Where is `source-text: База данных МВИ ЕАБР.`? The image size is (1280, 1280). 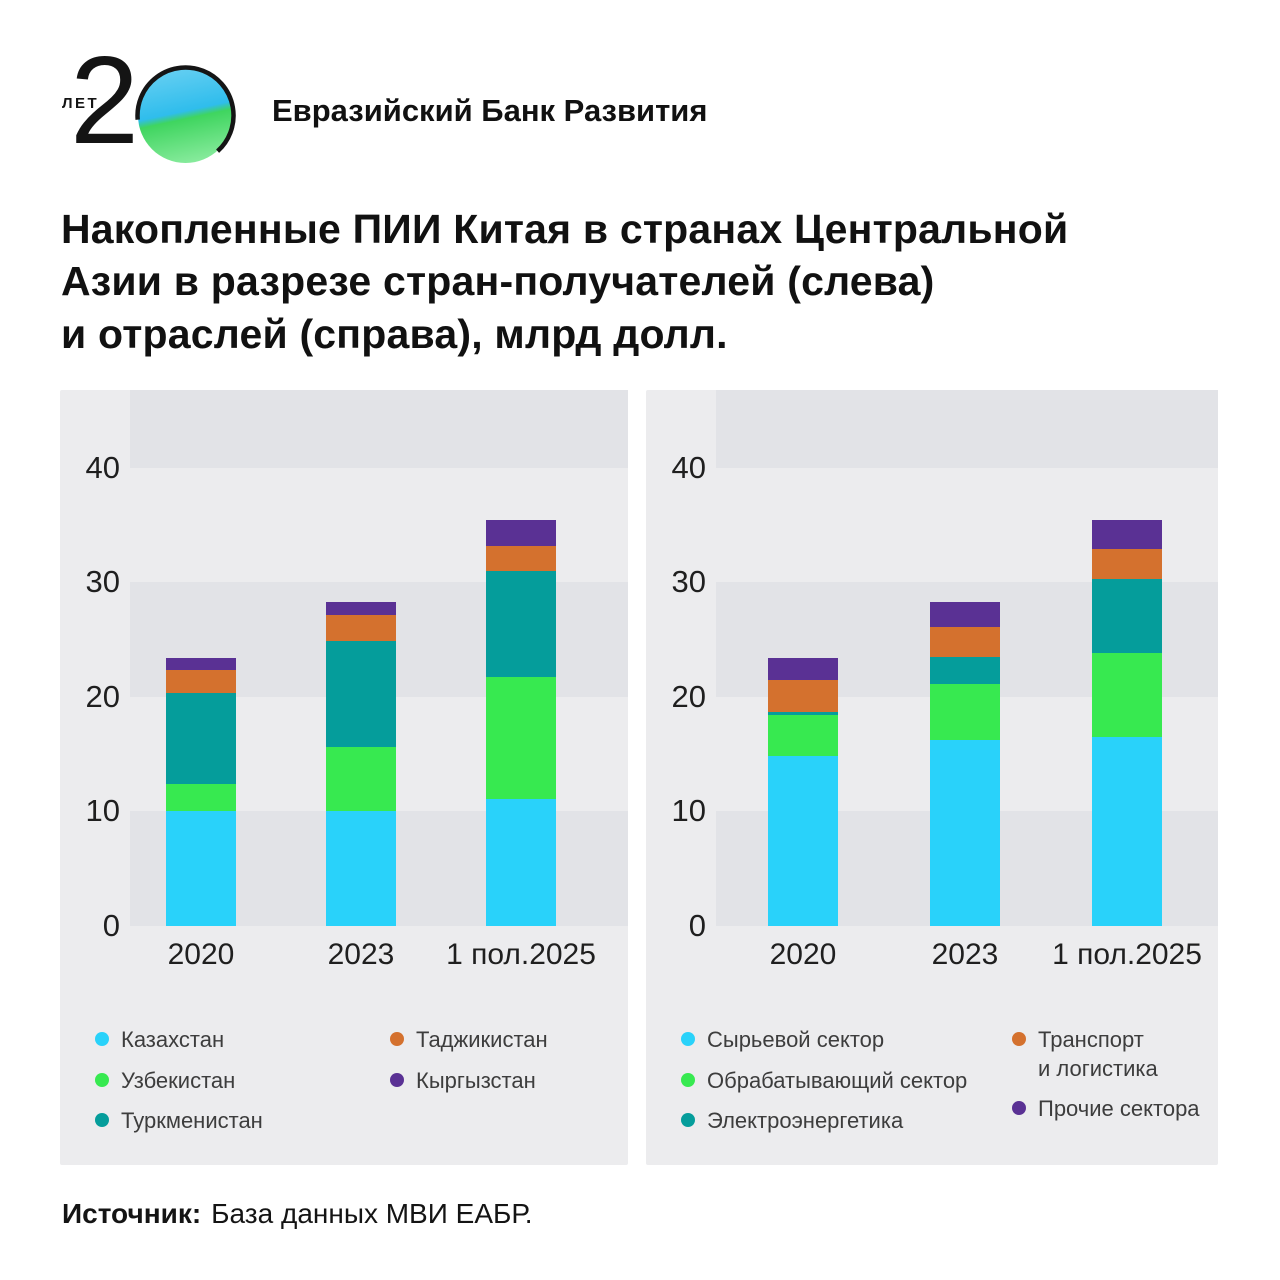 source-text: База данных МВИ ЕАБР. is located at coordinates (372, 1213).